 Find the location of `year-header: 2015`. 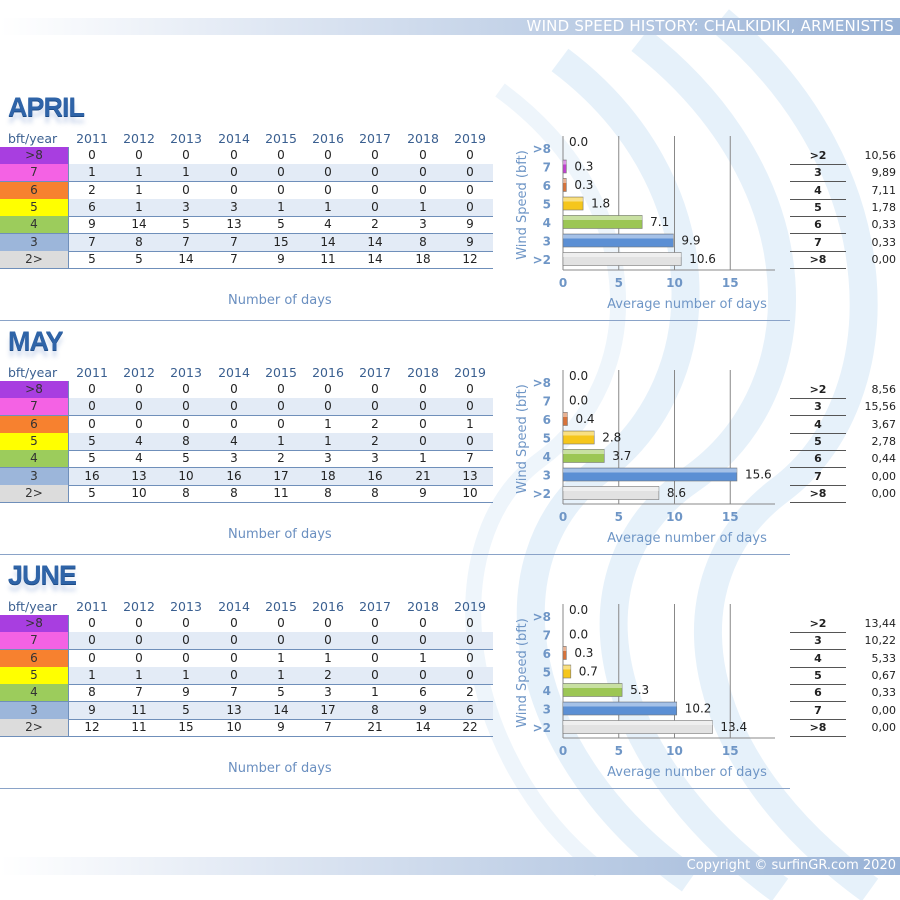

year-header: 2015 is located at coordinates (281, 372).